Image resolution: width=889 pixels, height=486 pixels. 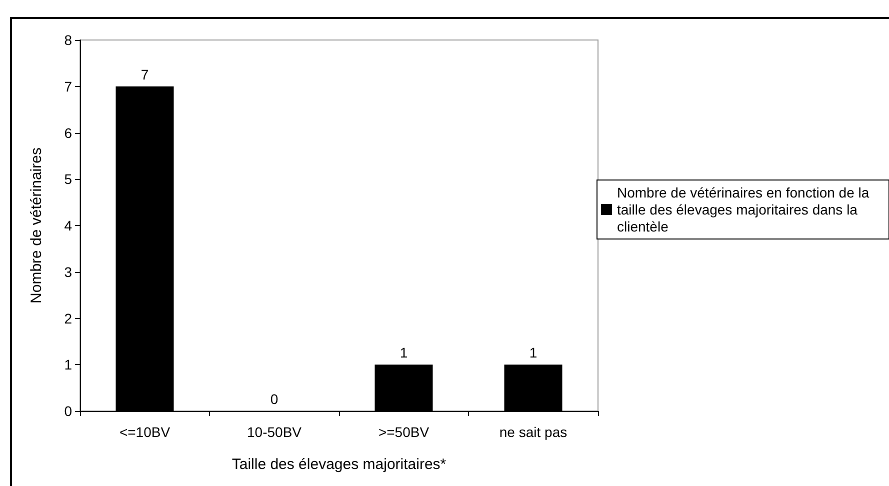 What do you see at coordinates (68, 132) in the screenshot?
I see `y-tick-label: 6` at bounding box center [68, 132].